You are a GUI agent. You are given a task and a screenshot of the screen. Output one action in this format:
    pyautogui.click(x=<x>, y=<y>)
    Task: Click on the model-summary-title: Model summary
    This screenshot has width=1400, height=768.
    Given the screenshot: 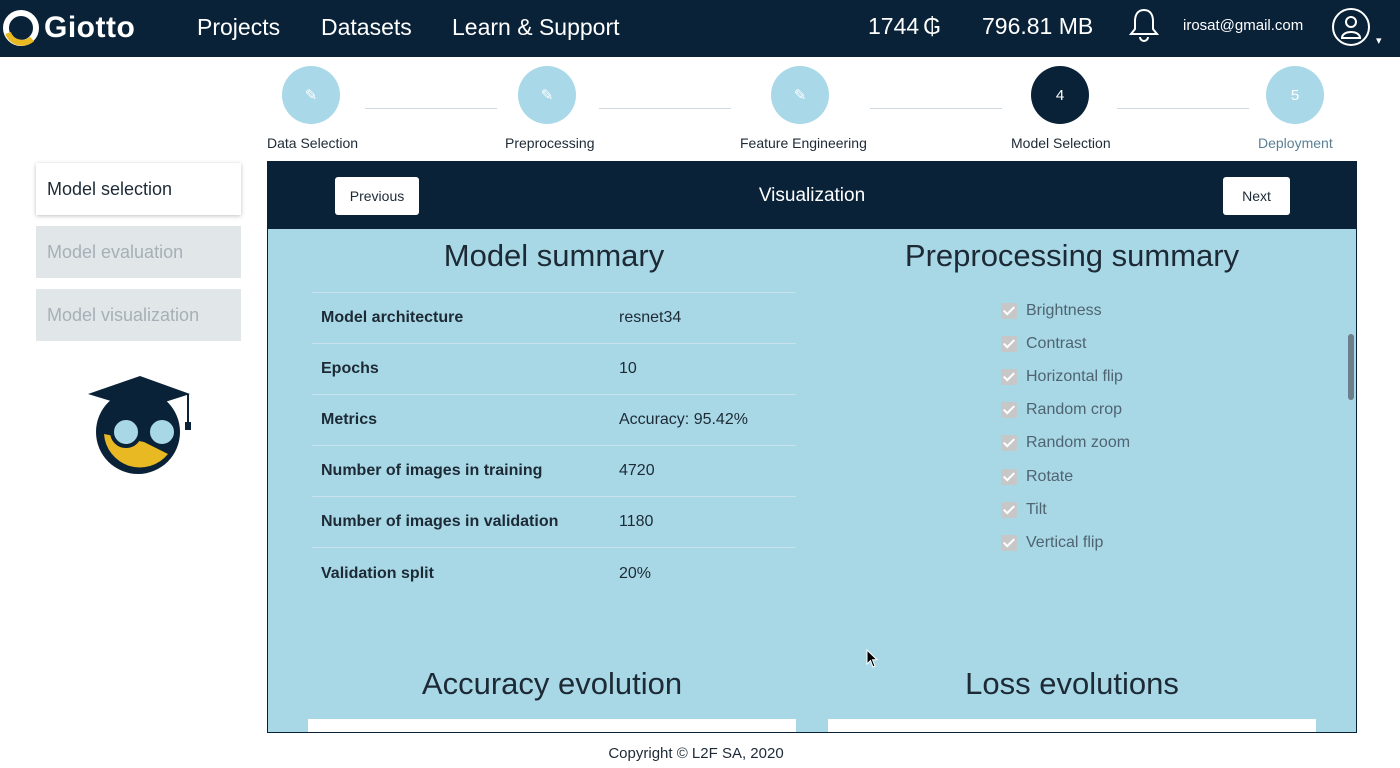 What is the action you would take?
    pyautogui.click(x=554, y=255)
    